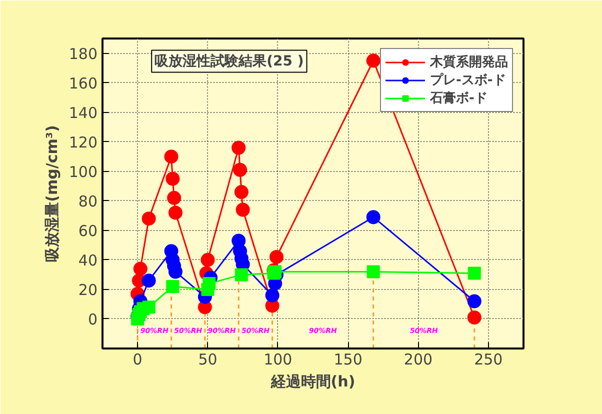  What do you see at coordinates (468, 80) in the screenshot?
I see `legend-label: プレ-スボ-ド` at bounding box center [468, 80].